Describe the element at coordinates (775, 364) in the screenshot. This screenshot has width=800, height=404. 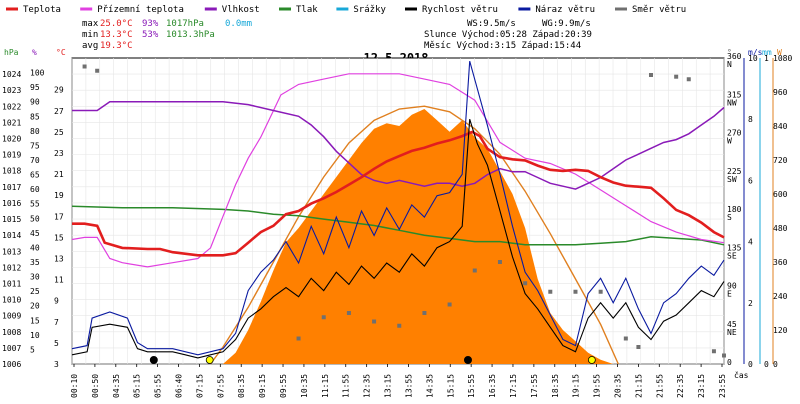
I see `axis-solar-tick-0: 0` at that location.